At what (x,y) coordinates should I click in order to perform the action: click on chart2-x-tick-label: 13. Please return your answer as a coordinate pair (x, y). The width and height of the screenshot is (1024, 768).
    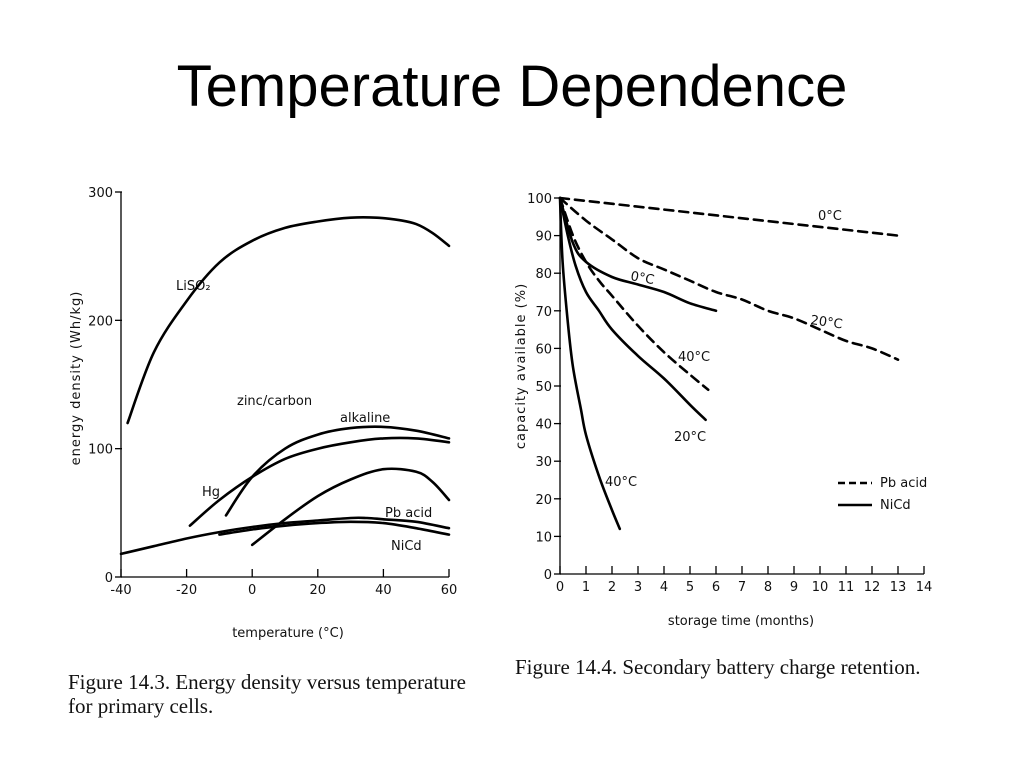
    Looking at the image, I should click on (898, 587).